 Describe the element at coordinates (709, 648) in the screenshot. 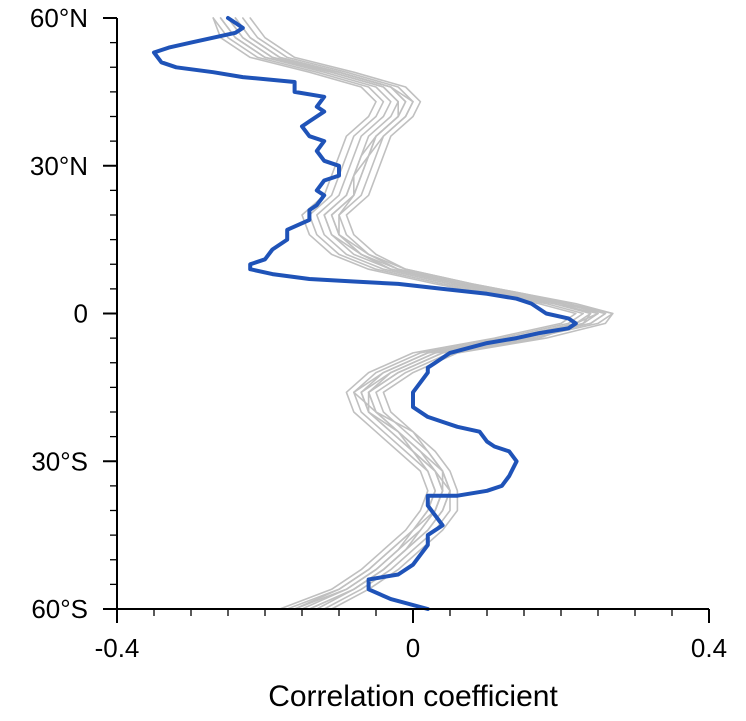

I see `x-tick-label: 0.4` at that location.